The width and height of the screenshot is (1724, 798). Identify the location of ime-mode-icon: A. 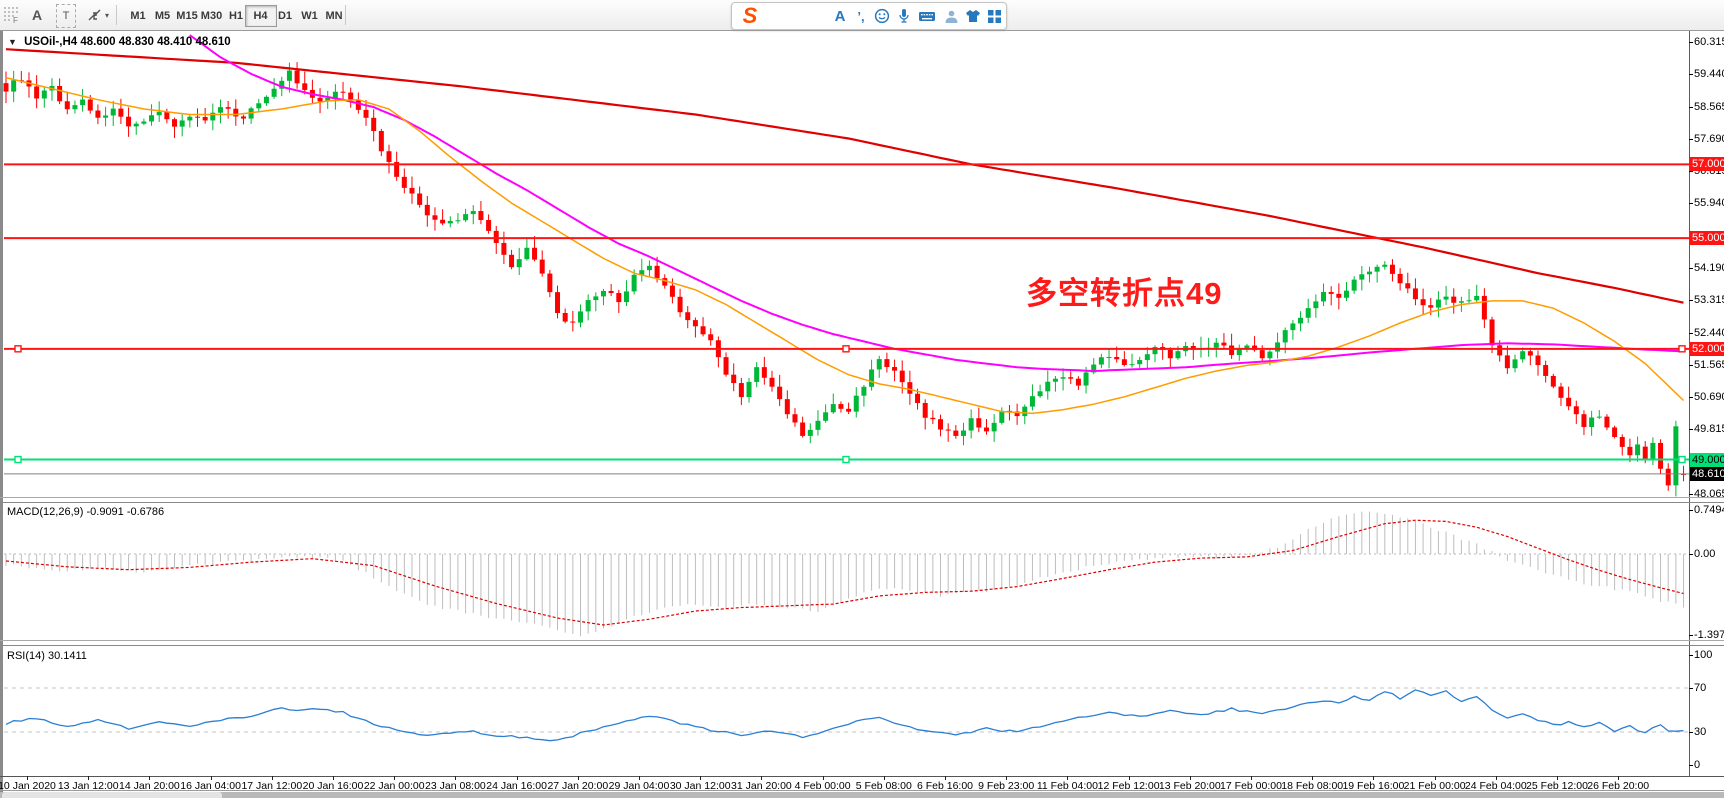
(840, 16).